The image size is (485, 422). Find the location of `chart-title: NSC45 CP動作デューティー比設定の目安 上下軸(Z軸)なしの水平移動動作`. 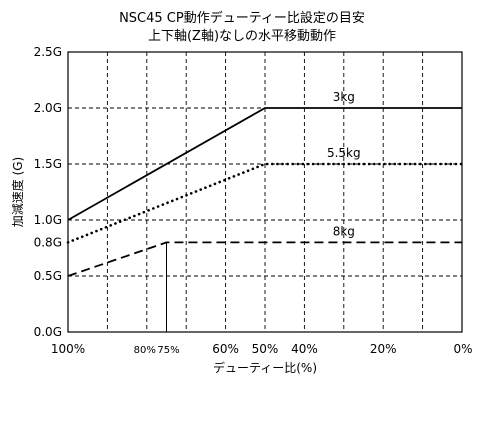

chart-title: NSC45 CP動作デューティー比設定の目安 上下軸(Z軸)なしの水平移動動作 is located at coordinates (242, 27).